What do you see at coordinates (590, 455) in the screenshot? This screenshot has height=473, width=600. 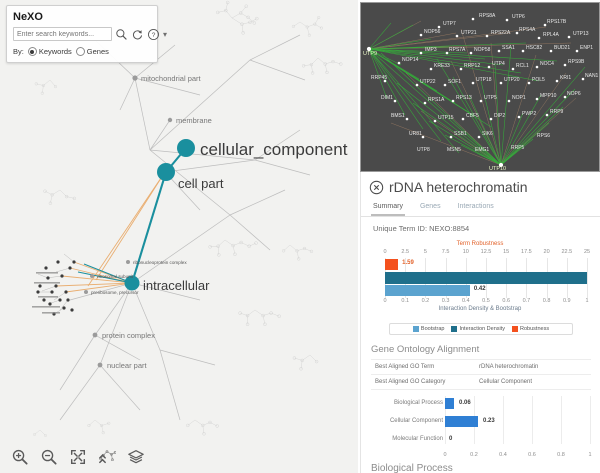 I see `go-tick-5: 1` at bounding box center [590, 455].